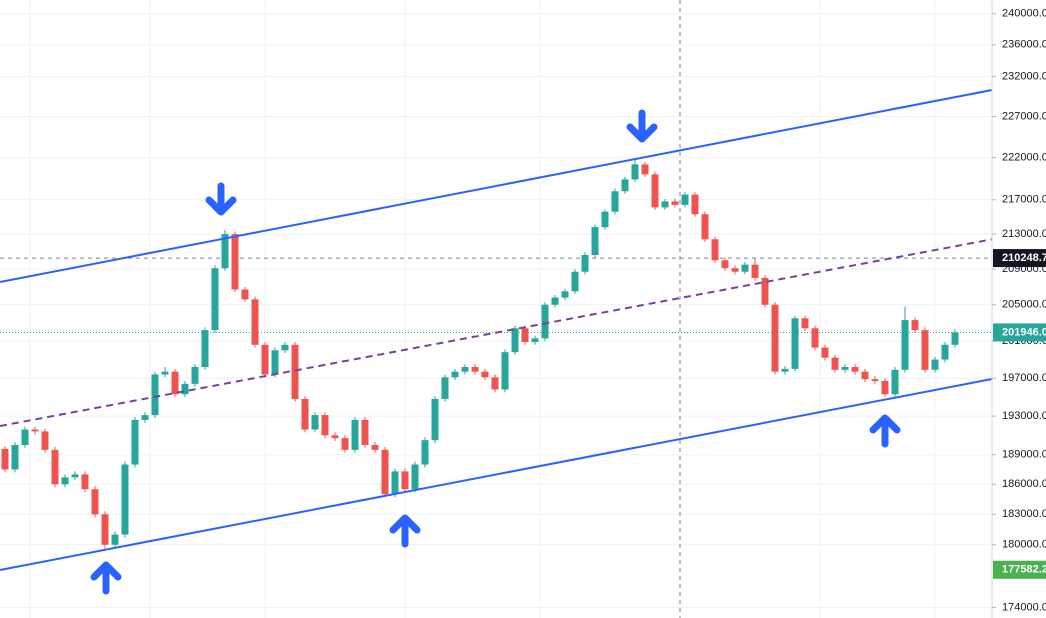  I want to click on y-tick-label: 186000.0, so click(1024, 484).